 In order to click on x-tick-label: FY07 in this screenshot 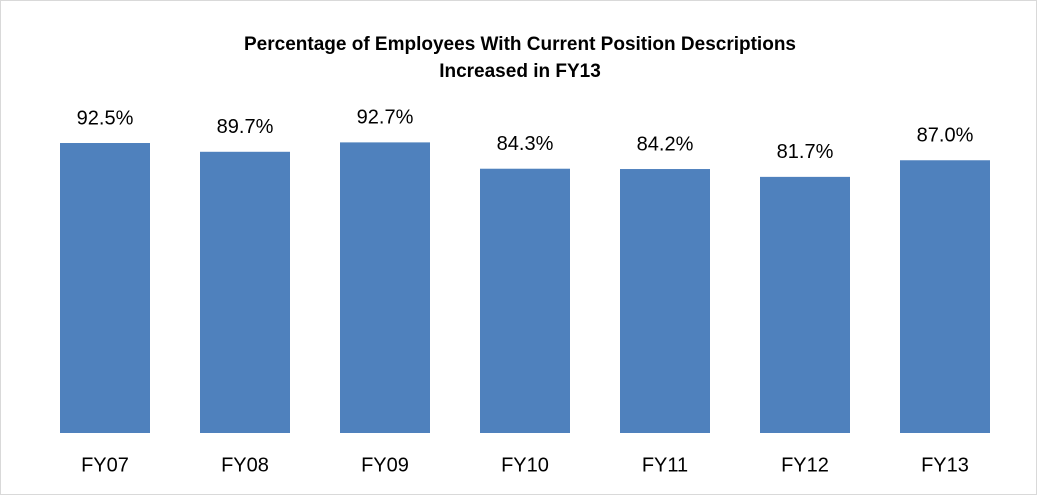, I will do `click(105, 465)`.